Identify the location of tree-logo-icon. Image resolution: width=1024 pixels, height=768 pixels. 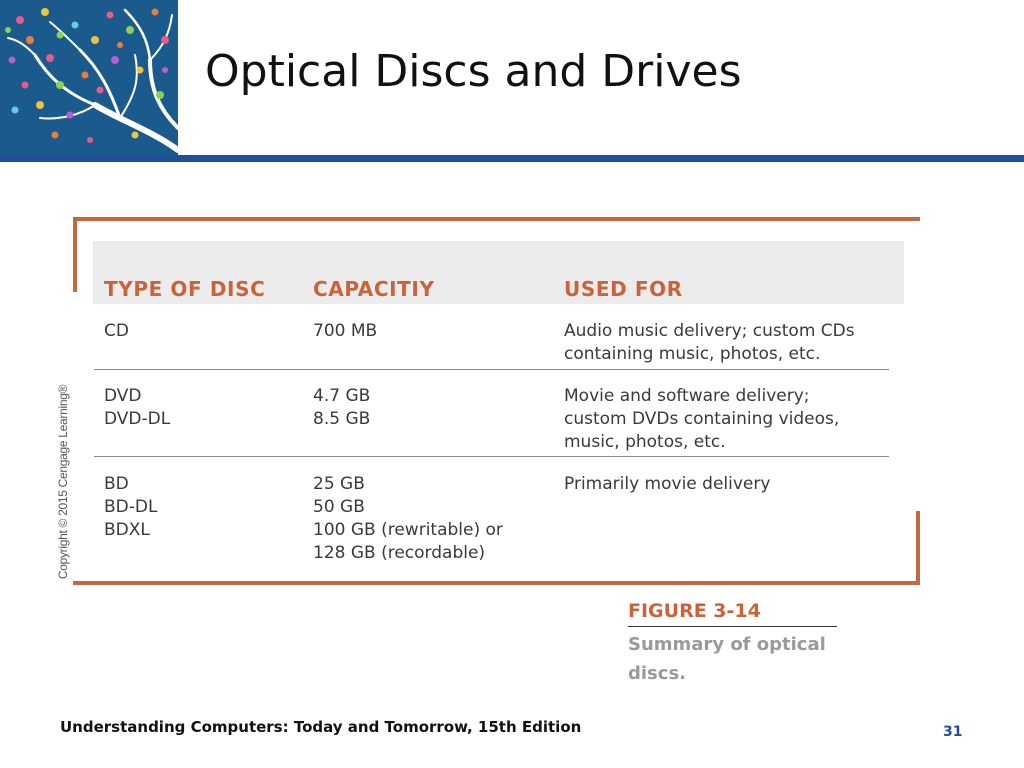
(89, 77).